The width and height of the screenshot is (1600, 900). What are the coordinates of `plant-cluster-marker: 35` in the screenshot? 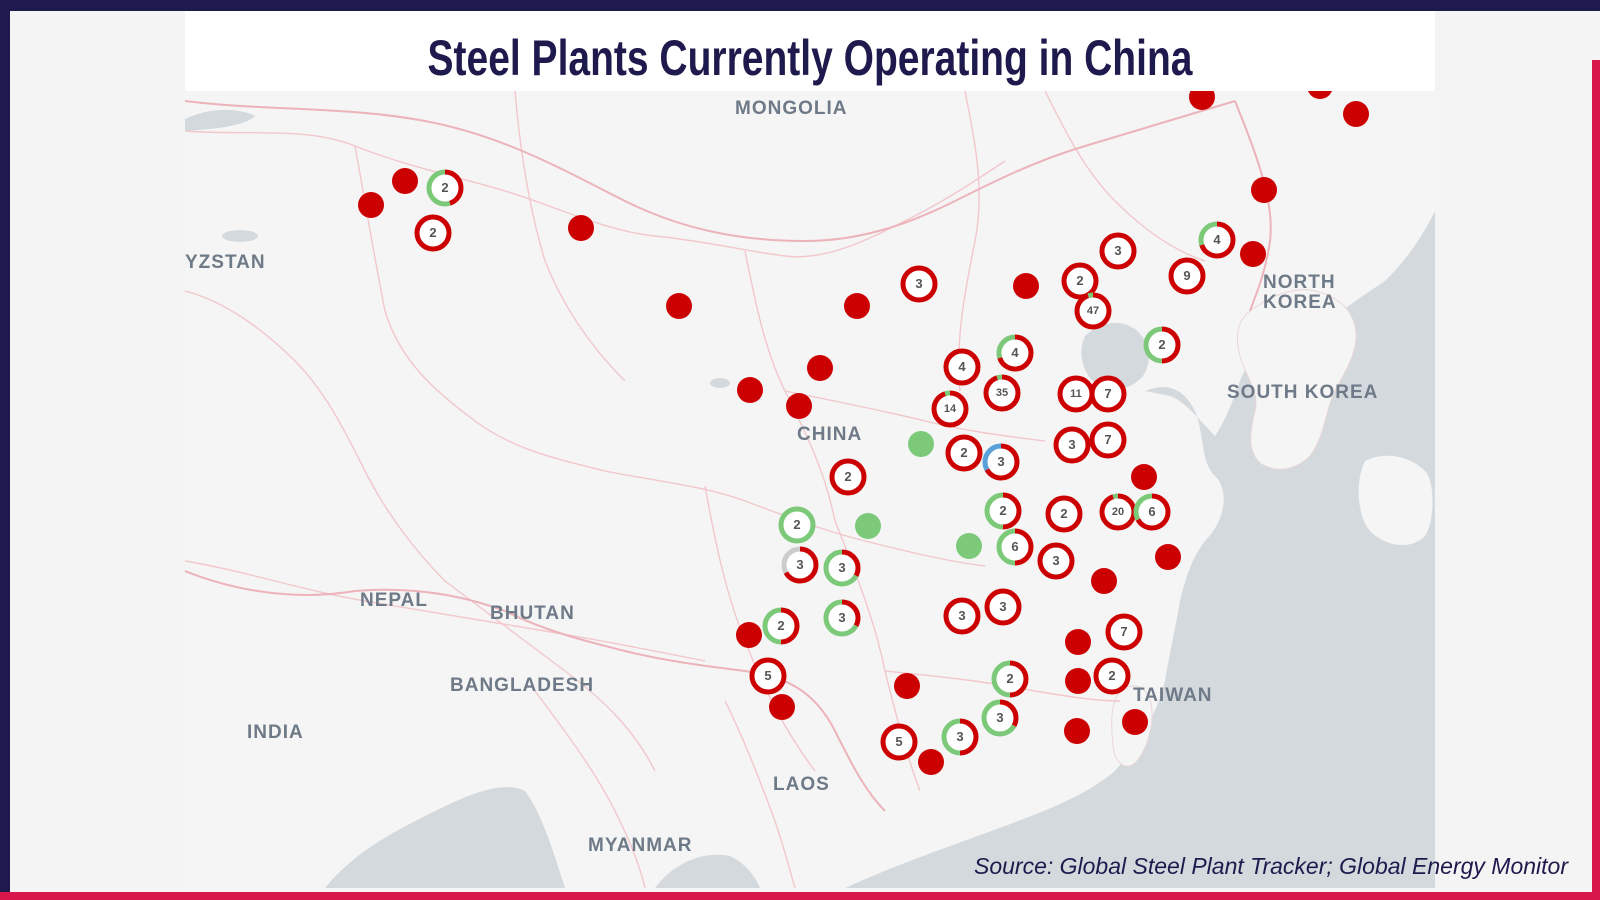 It's located at (1002, 393).